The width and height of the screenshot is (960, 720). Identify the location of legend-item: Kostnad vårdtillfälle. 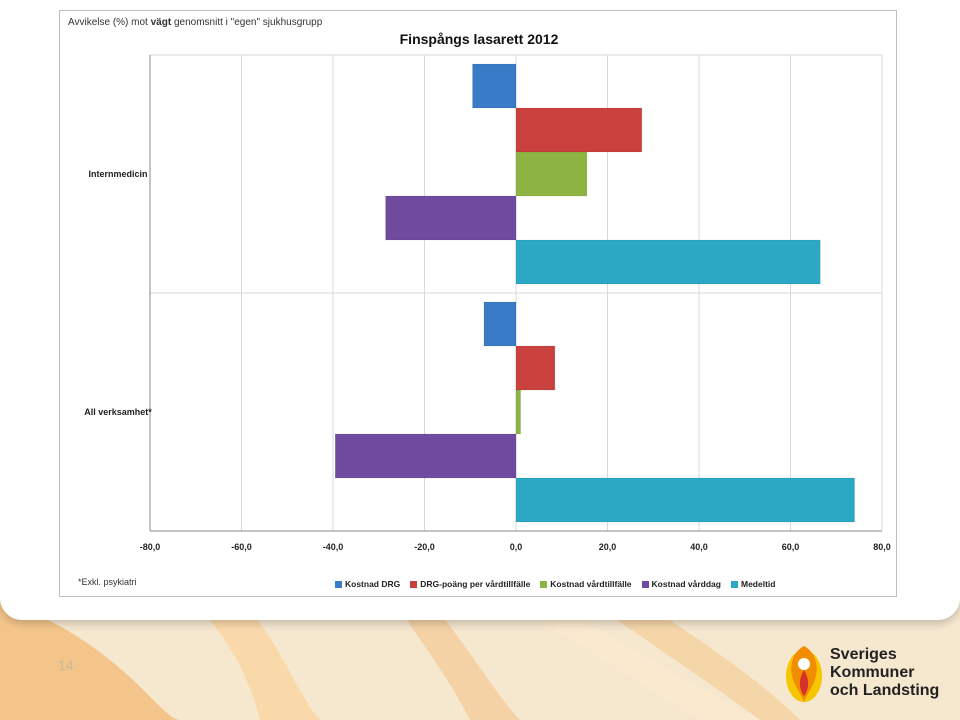
(586, 584).